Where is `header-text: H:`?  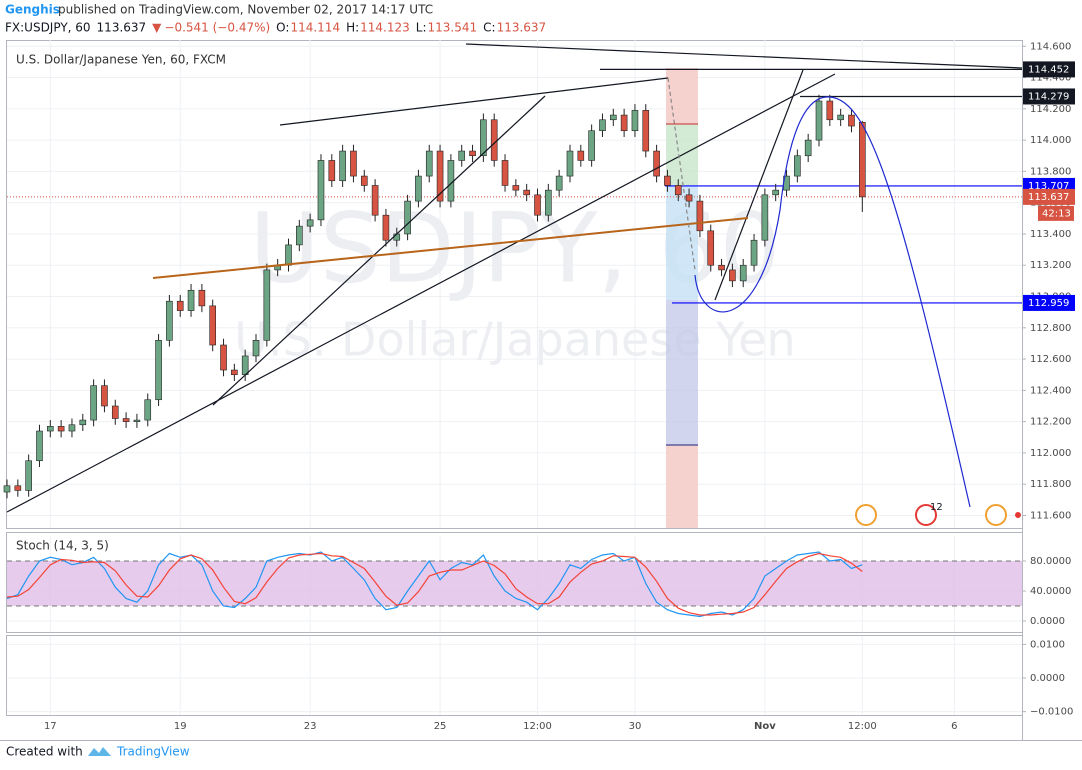 header-text: H: is located at coordinates (352, 28).